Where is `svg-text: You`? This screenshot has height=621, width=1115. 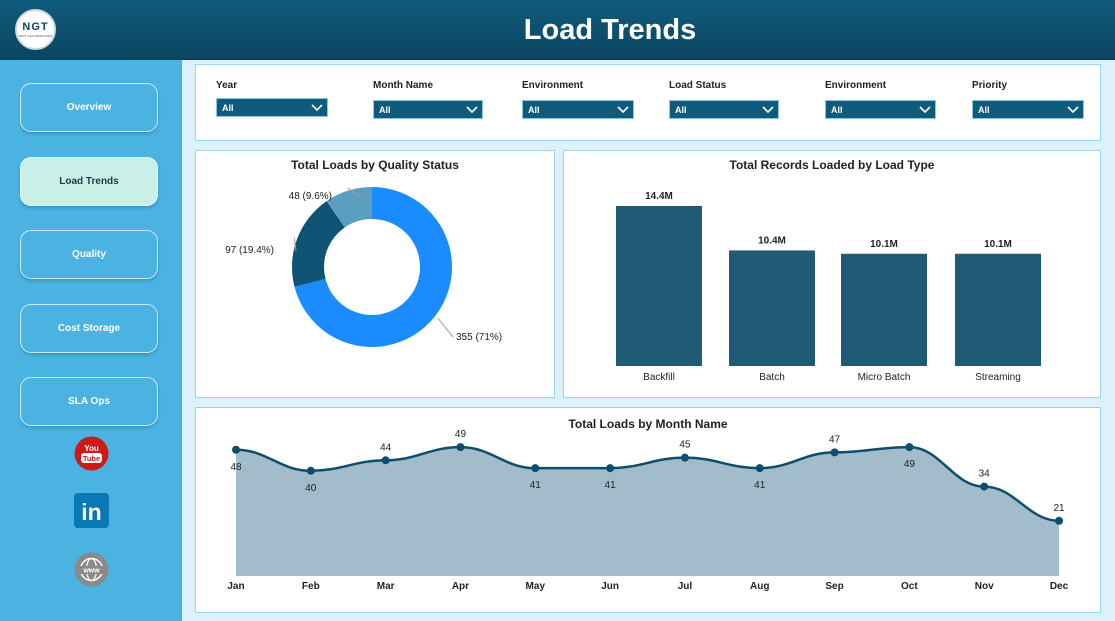 svg-text: You is located at coordinates (91, 448).